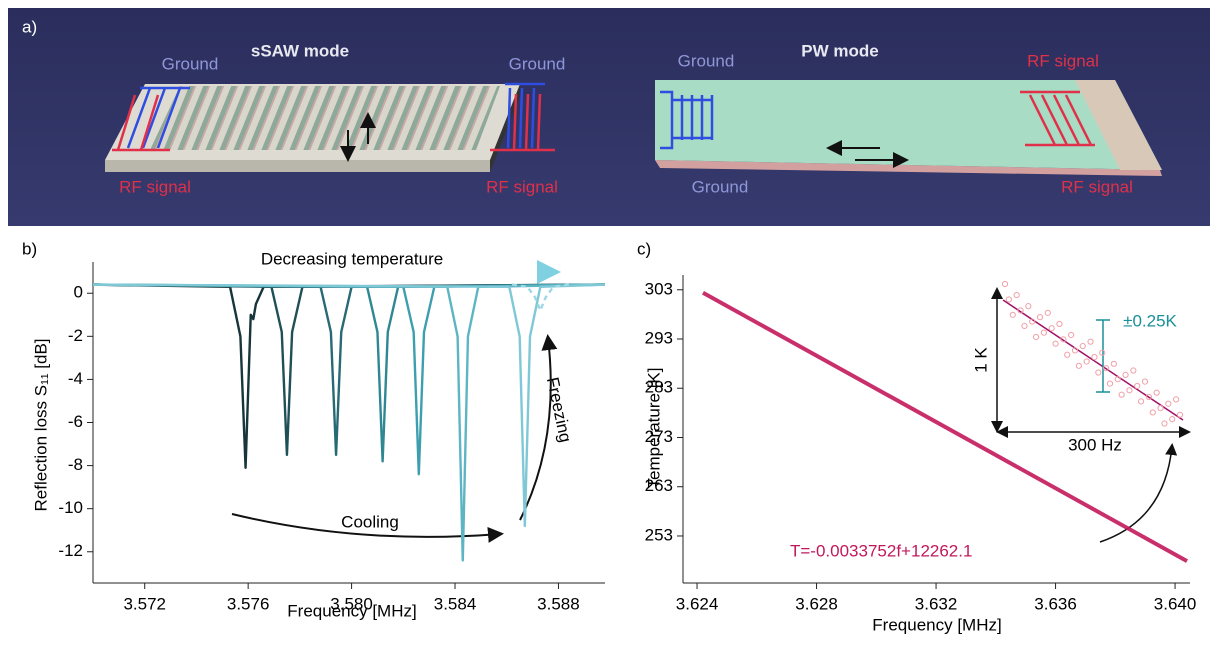 This screenshot has width=1218, height=648. What do you see at coordinates (29, 26) in the screenshot?
I see `panel-label: a)` at bounding box center [29, 26].